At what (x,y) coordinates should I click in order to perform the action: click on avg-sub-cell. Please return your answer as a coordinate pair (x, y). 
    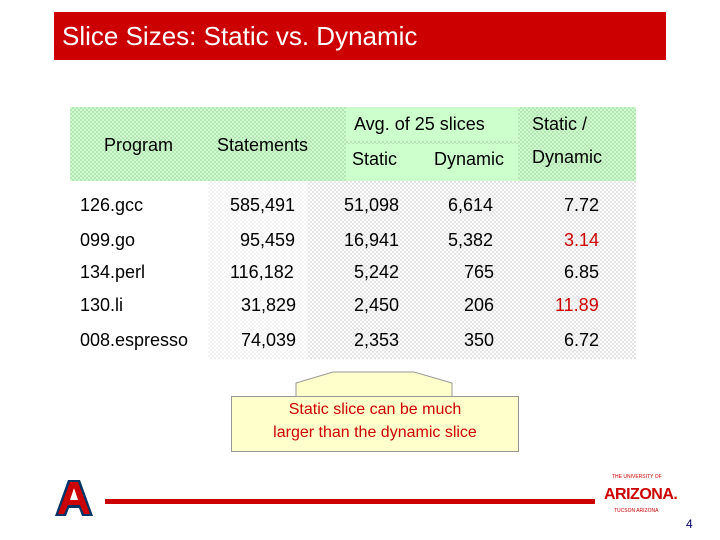
    Looking at the image, I should click on (432, 162).